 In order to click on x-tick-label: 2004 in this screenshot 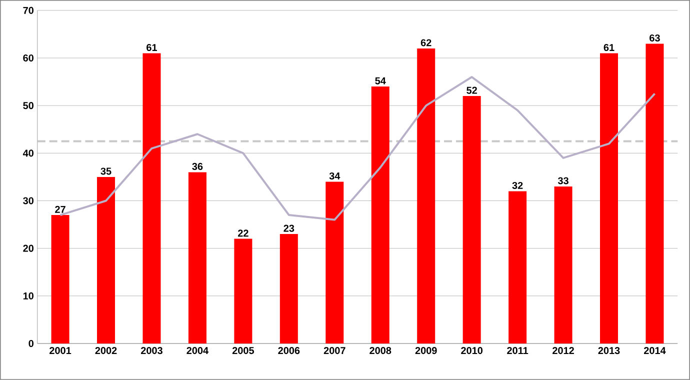, I will do `click(197, 350)`.